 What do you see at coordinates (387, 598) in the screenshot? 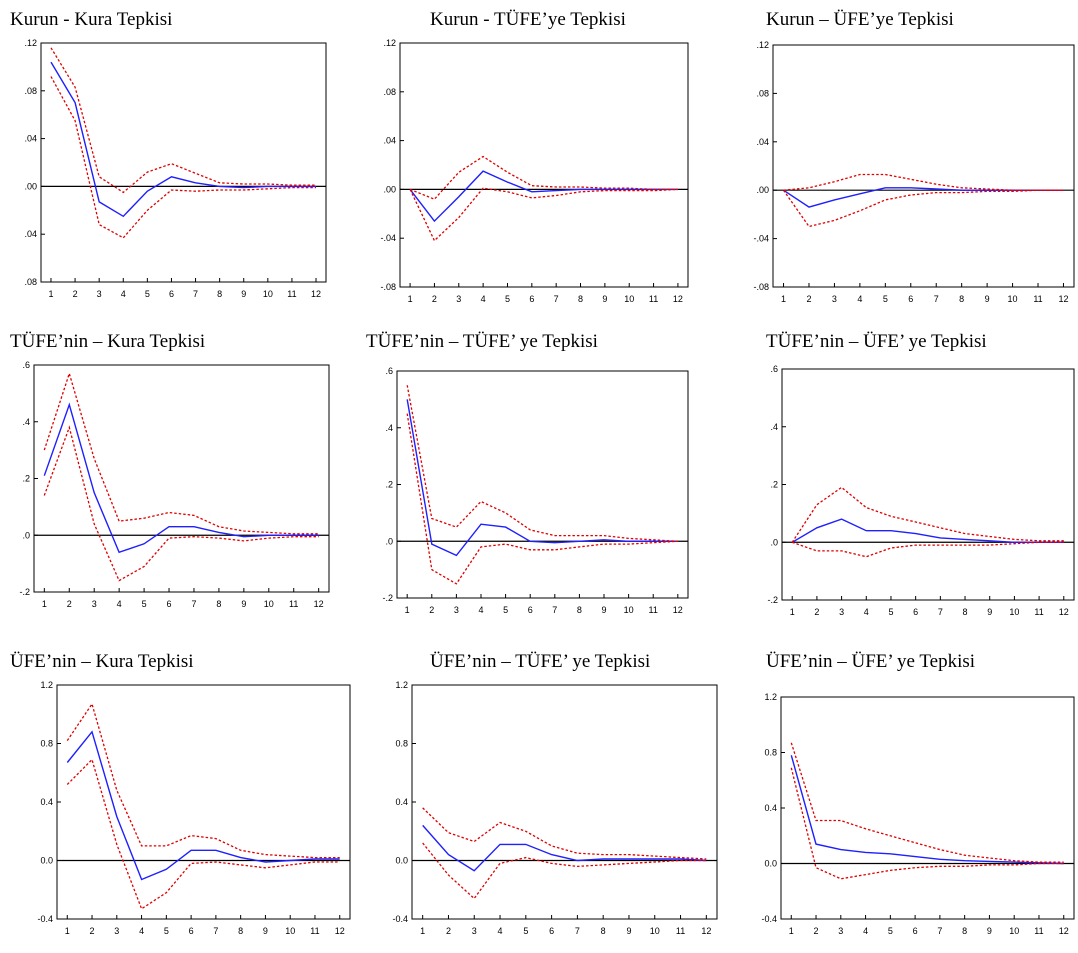
I see `y-tick-label: -.2` at bounding box center [387, 598].